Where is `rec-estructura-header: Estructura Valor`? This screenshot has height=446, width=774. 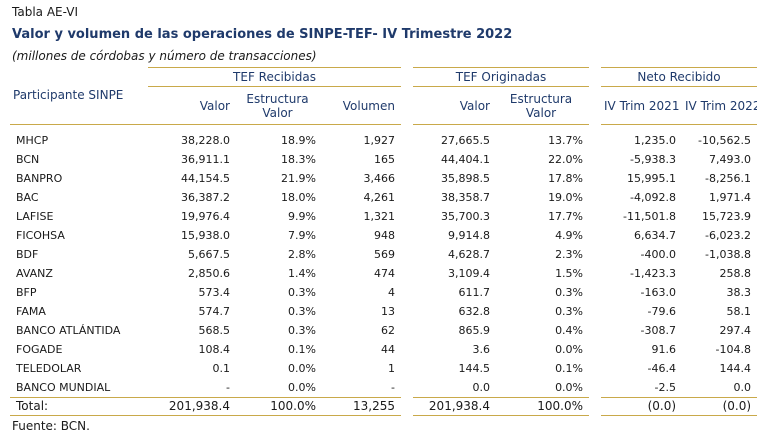 rec-estructura-header: Estructura Valor is located at coordinates (279, 105).